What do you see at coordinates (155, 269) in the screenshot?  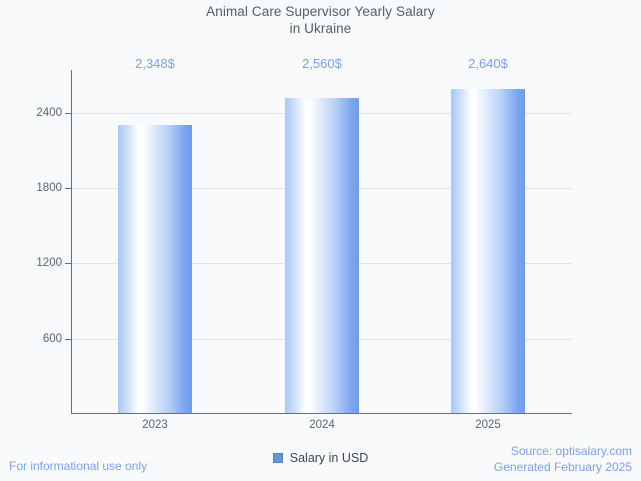 I see `bar-2023` at bounding box center [155, 269].